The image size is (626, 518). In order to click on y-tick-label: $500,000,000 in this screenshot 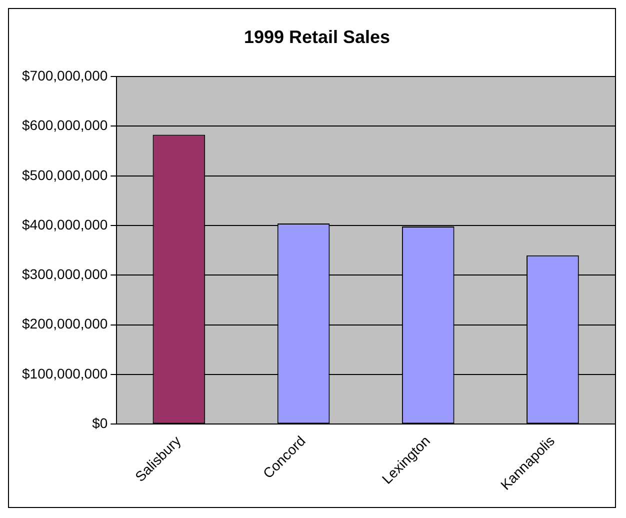, I will do `click(65, 174)`.